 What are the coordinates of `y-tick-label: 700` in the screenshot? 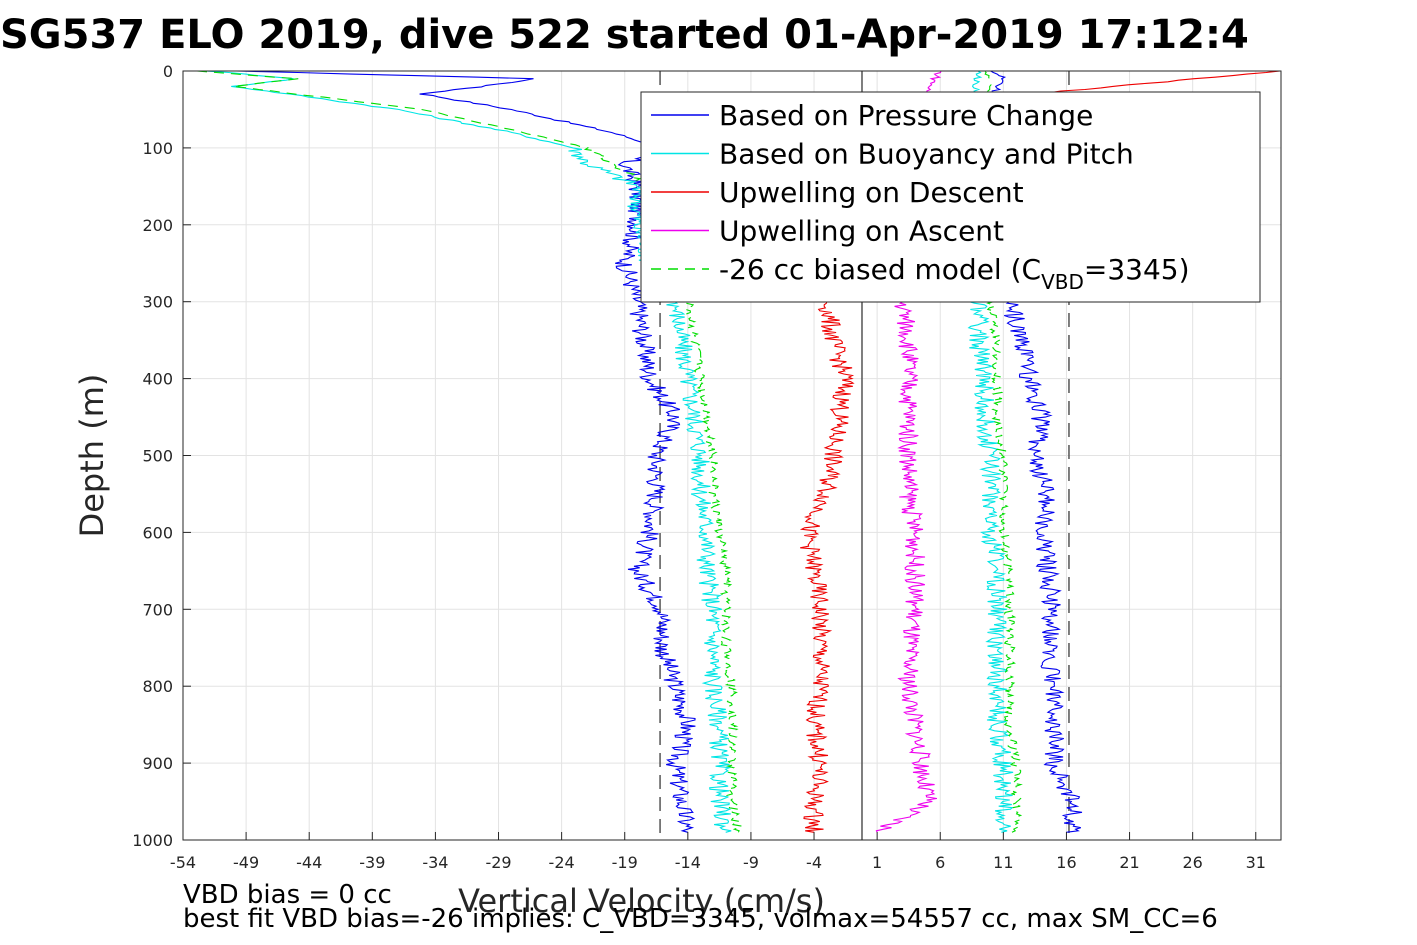 It's located at (157, 609).